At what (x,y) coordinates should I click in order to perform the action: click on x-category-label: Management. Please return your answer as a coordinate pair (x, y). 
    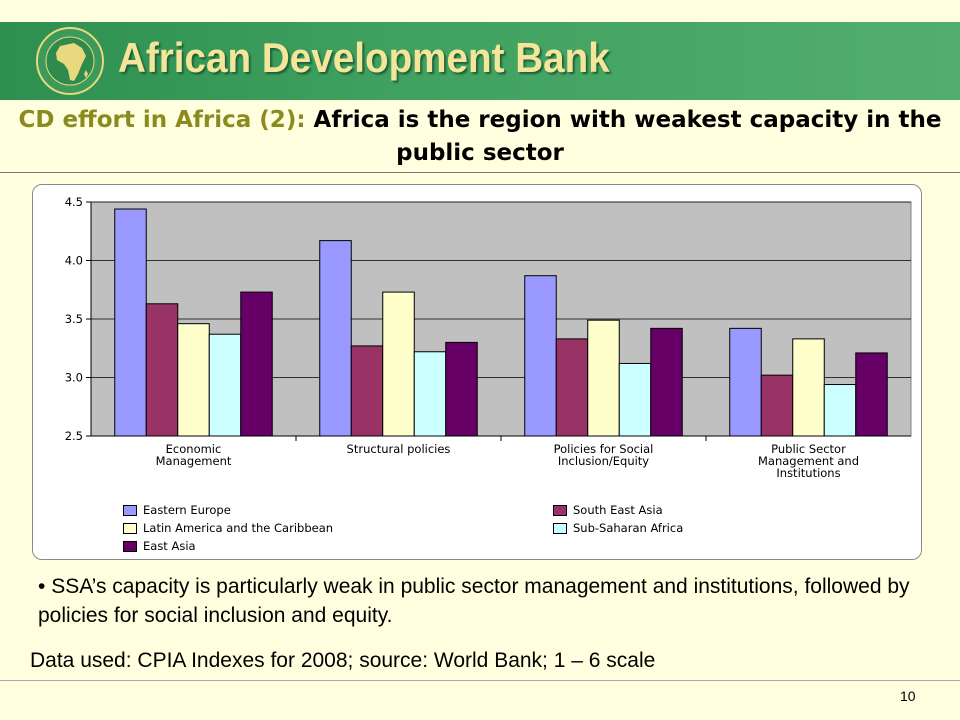
    Looking at the image, I should click on (194, 461).